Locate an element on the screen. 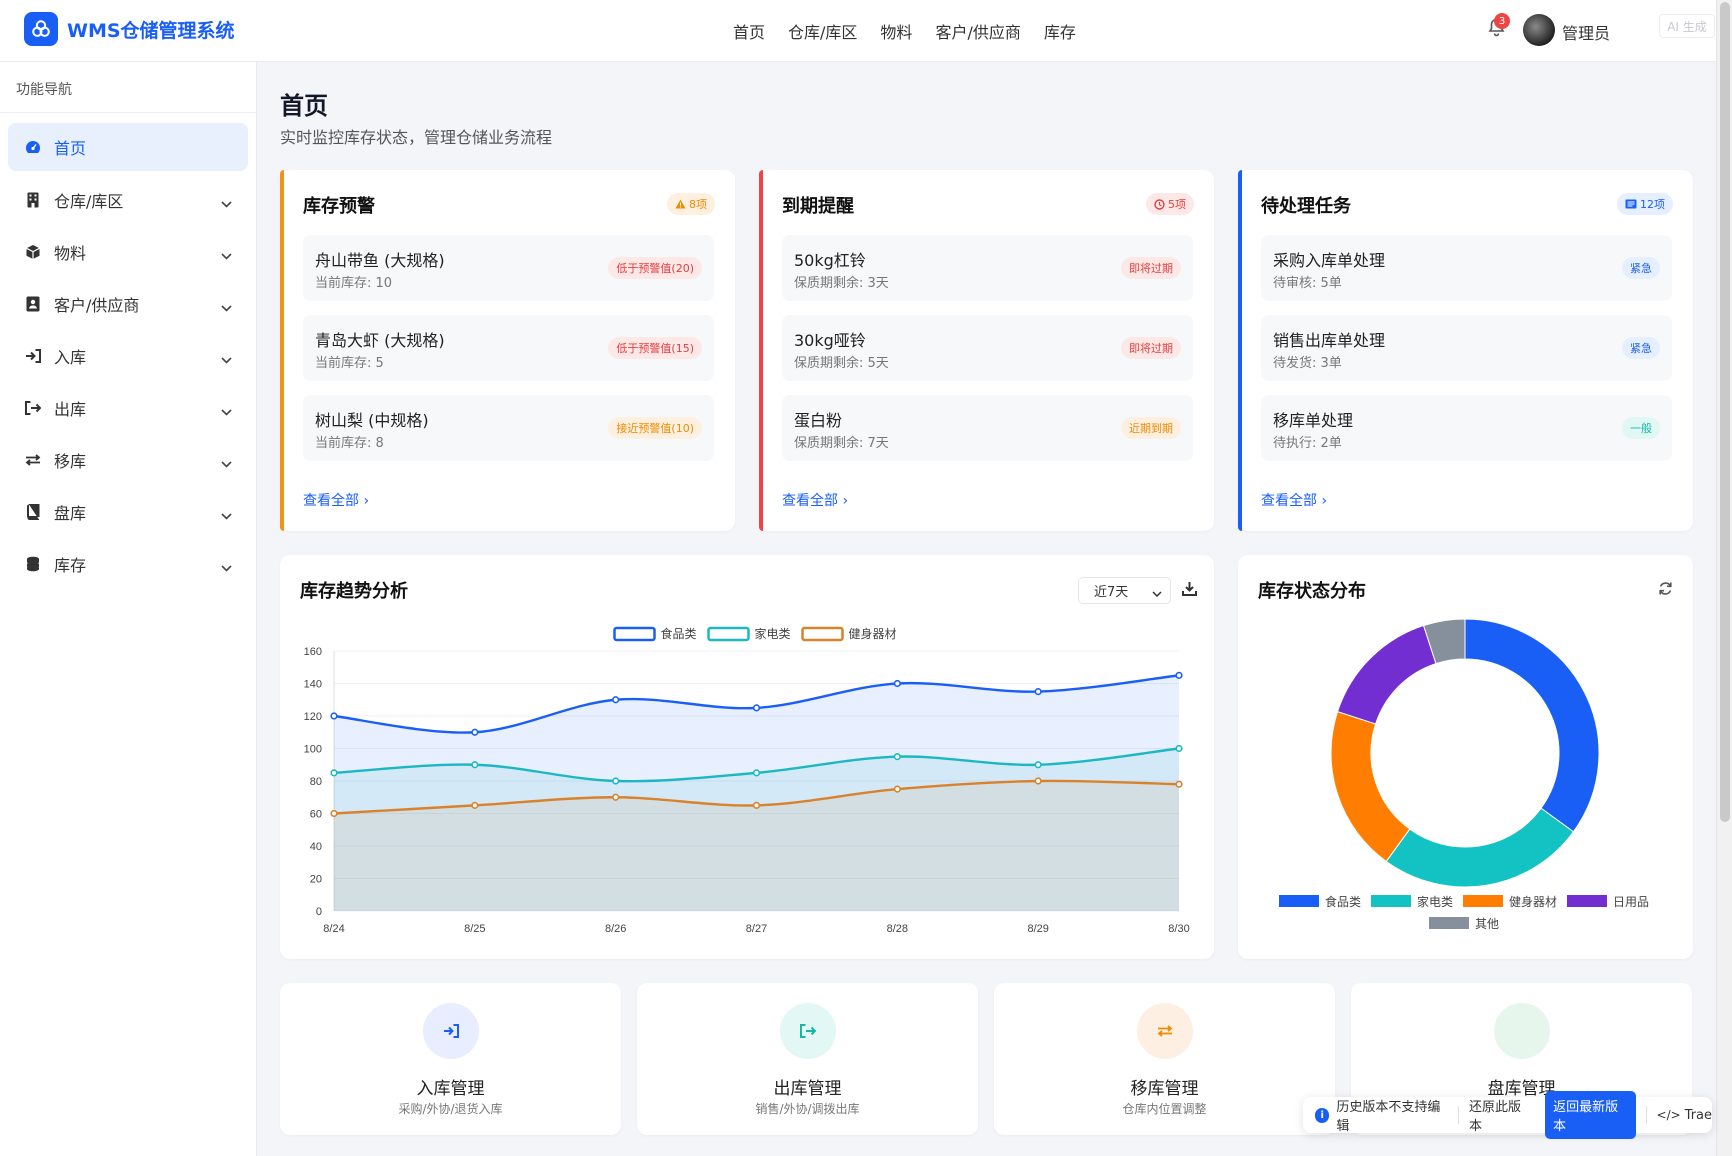 This screenshot has width=1732, height=1156. building-icon is located at coordinates (33, 200).